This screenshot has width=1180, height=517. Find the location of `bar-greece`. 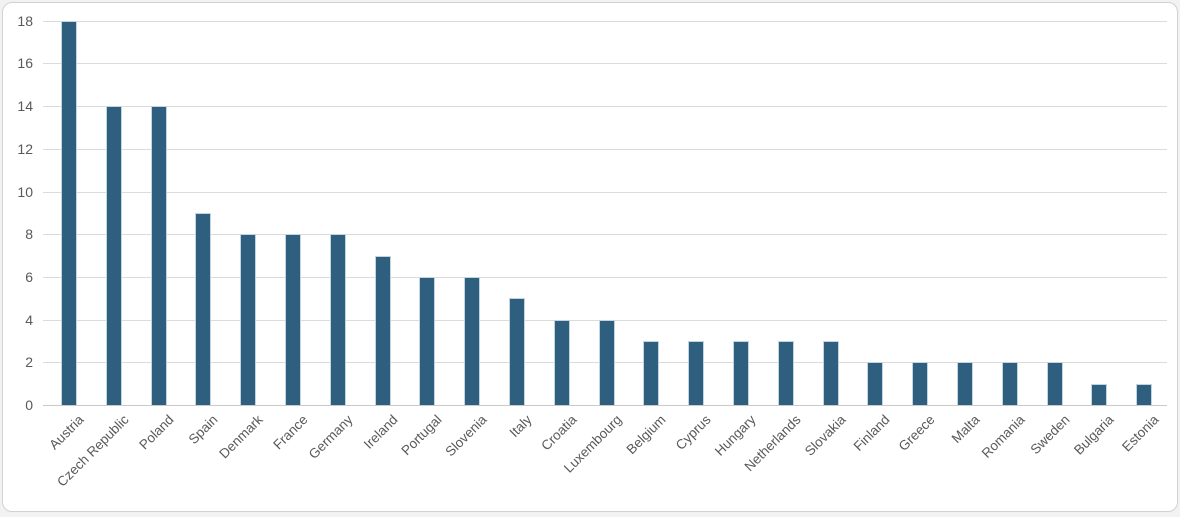

bar-greece is located at coordinates (920, 383).